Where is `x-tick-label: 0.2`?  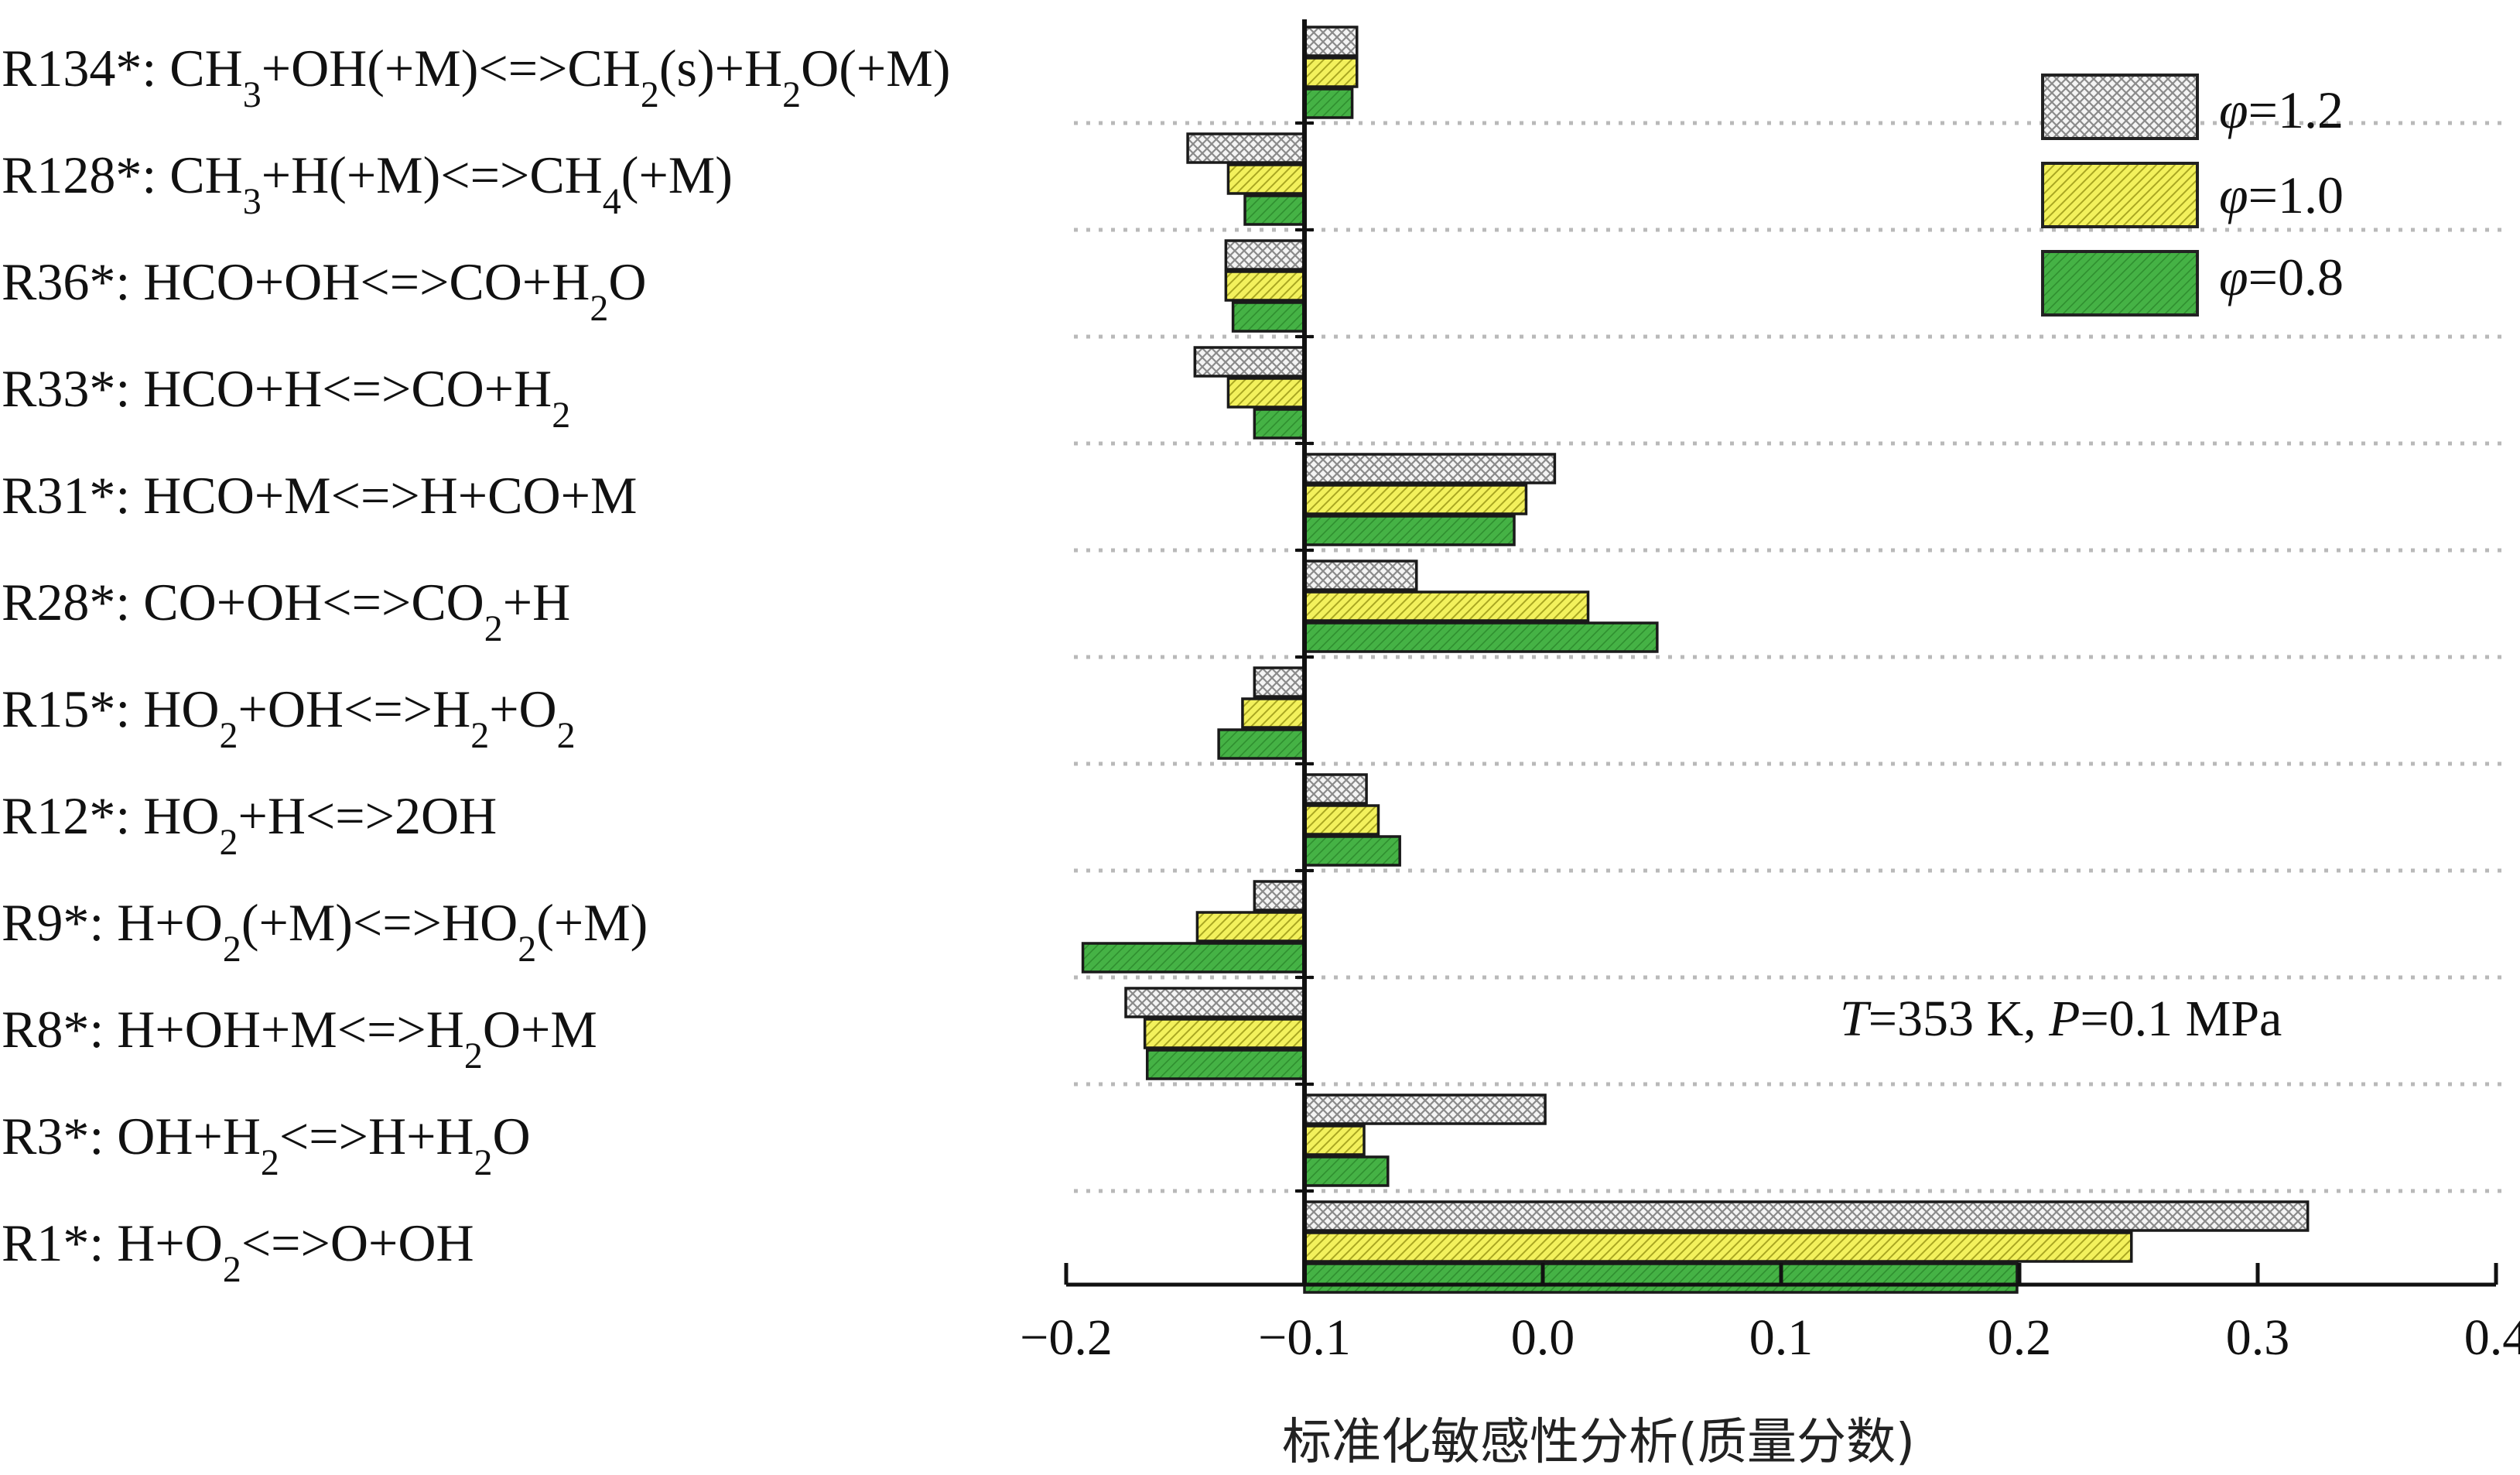 x-tick-label: 0.2 is located at coordinates (2020, 1337).